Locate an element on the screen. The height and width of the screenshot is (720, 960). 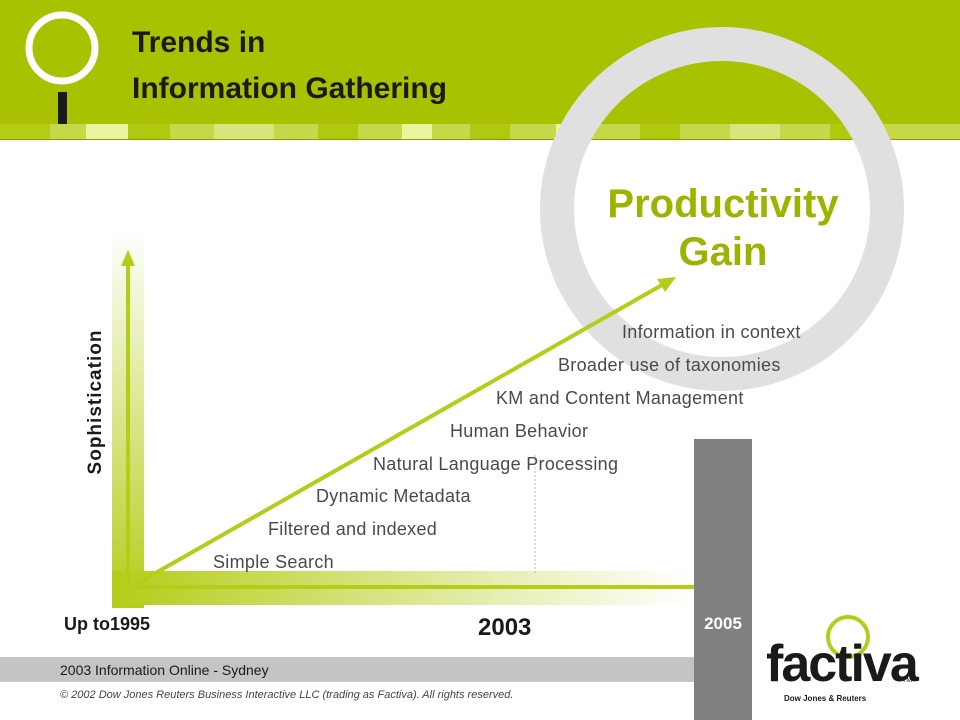
y-axis-arrowhead-icon is located at coordinates (128, 258).